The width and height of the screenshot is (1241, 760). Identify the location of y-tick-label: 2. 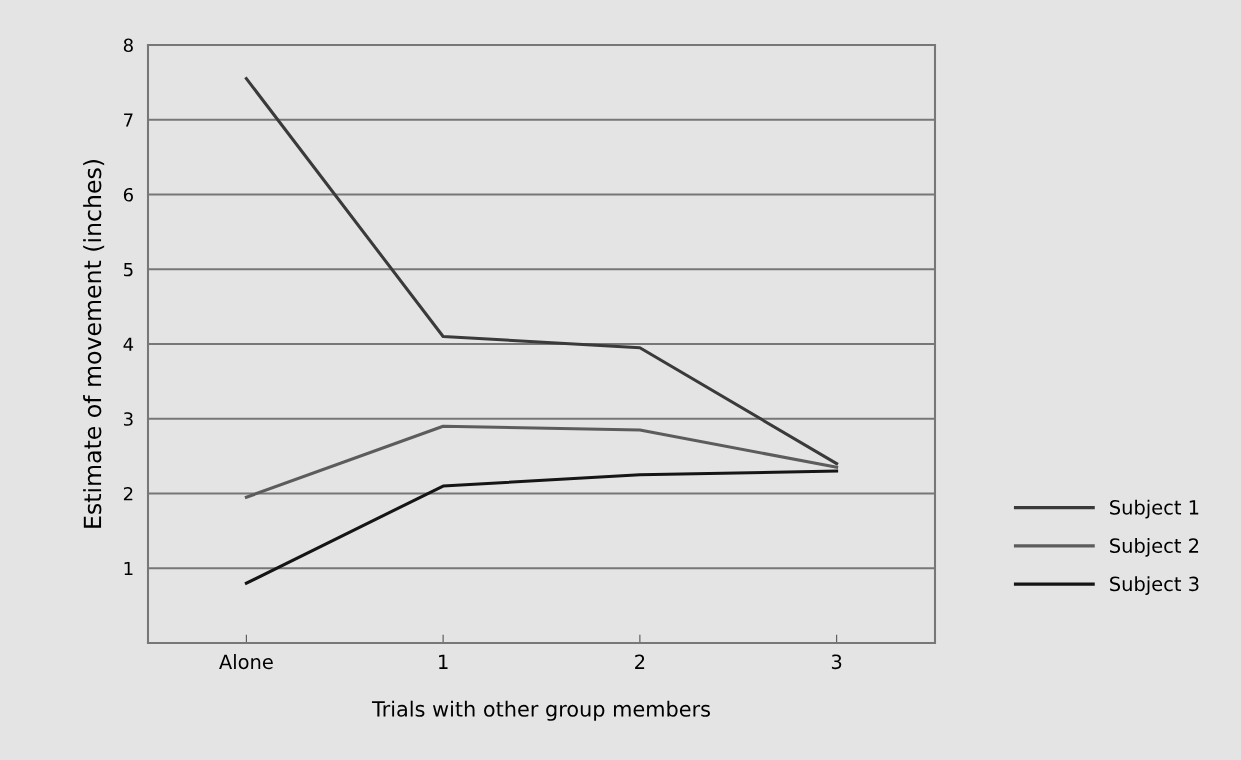
(128, 493).